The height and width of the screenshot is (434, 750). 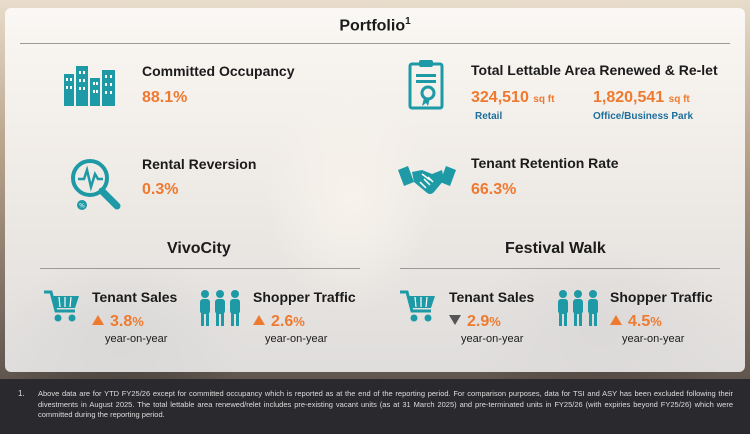 I want to click on festival-walk-divider, so click(x=560, y=268).